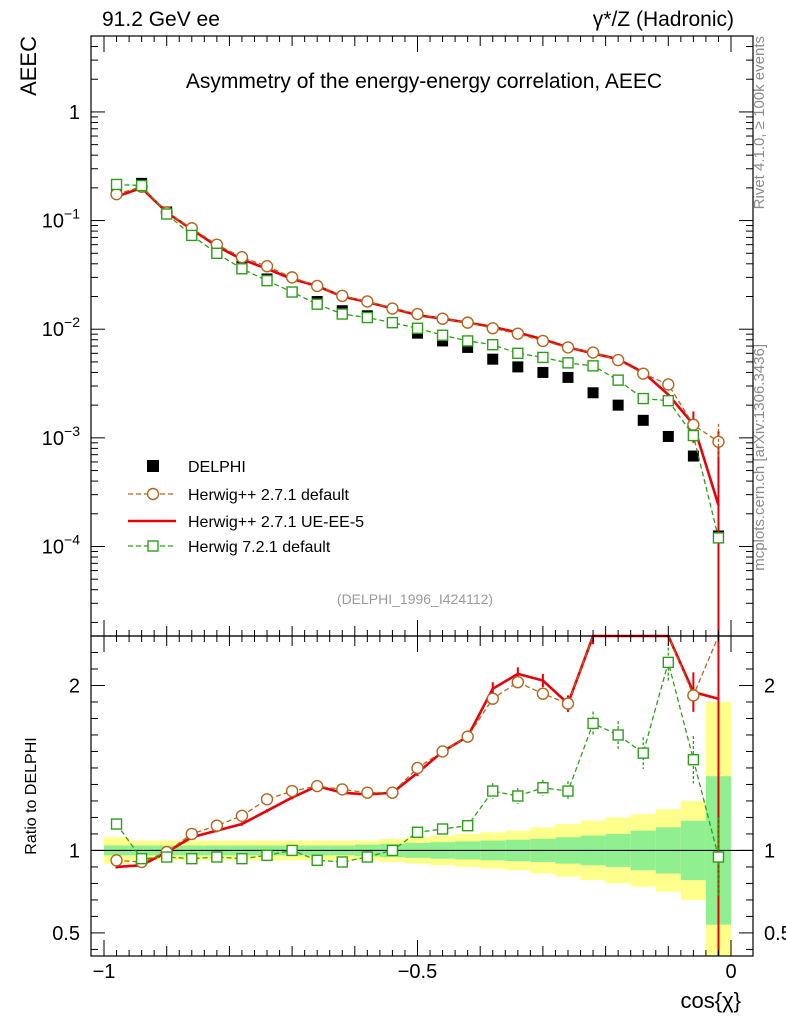  Describe the element at coordinates (730, 972) in the screenshot. I see `x-tick-label: 0` at that location.